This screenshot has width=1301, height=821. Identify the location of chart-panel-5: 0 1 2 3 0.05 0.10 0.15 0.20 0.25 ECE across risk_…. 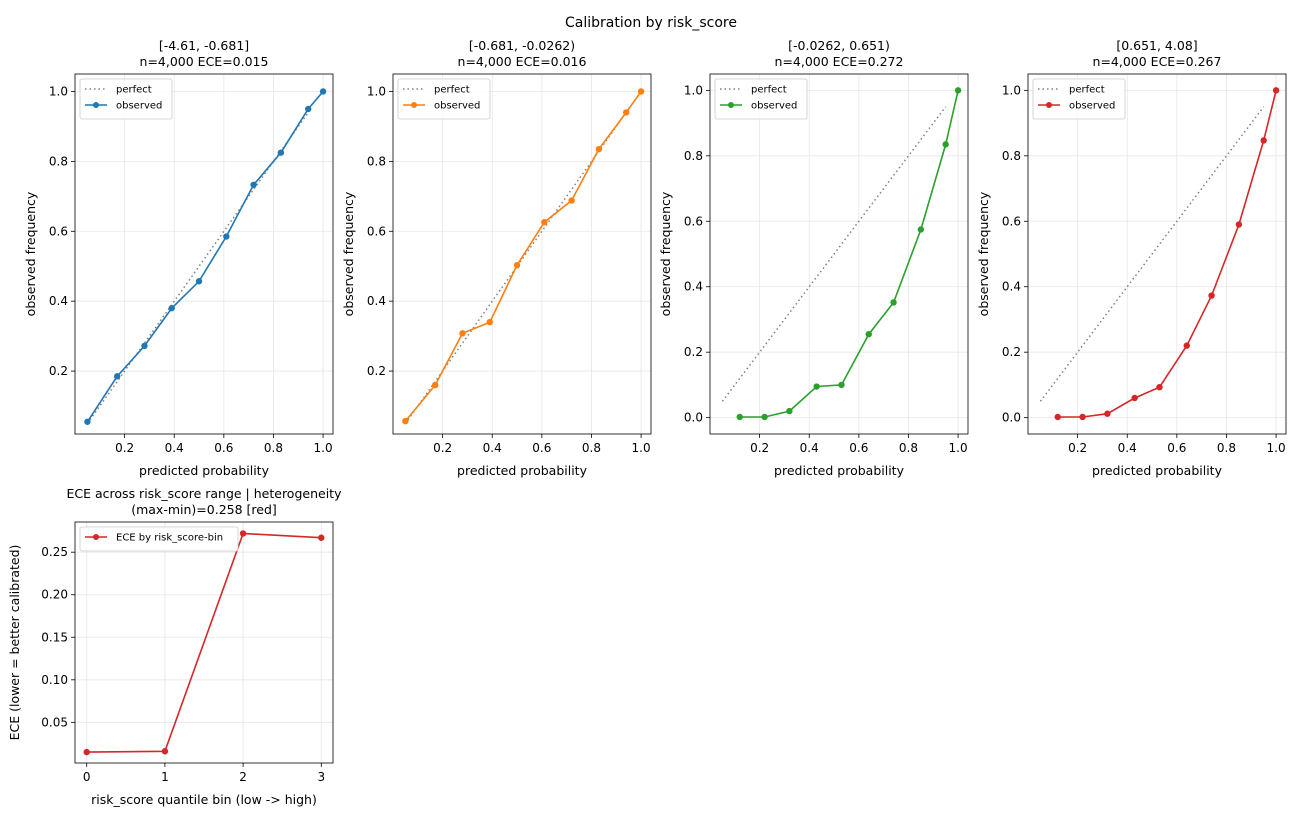
(174, 646).